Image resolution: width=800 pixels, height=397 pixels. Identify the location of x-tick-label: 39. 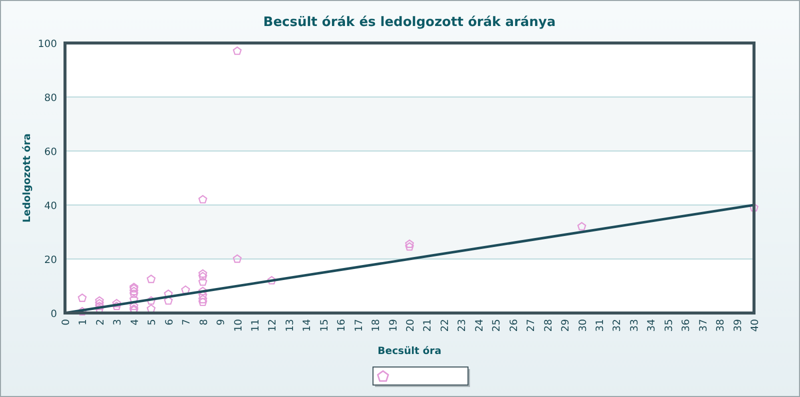
(738, 325).